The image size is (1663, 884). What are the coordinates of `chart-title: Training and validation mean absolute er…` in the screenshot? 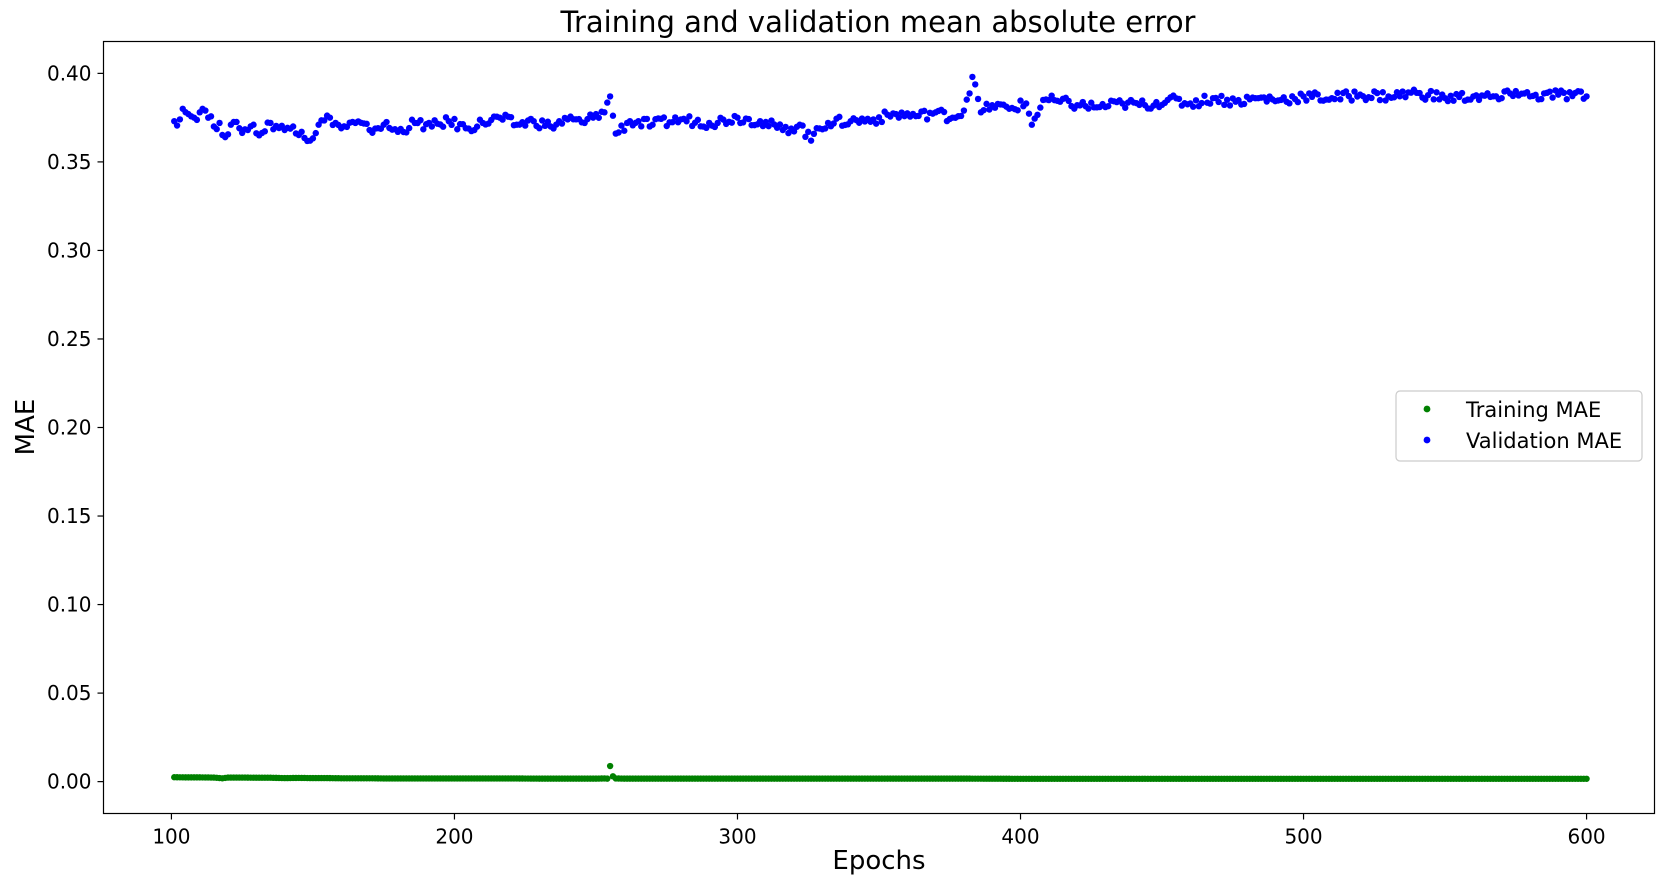 It's located at (878, 22).